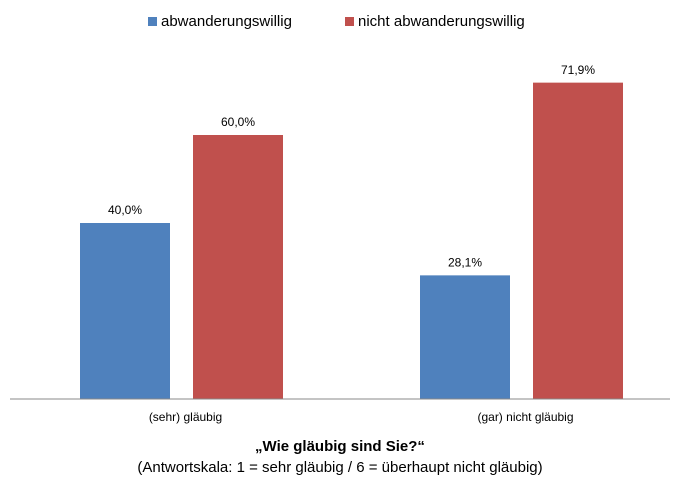 This screenshot has width=680, height=479. What do you see at coordinates (226, 21) in the screenshot?
I see `legend-label: abwanderungswillig` at bounding box center [226, 21].